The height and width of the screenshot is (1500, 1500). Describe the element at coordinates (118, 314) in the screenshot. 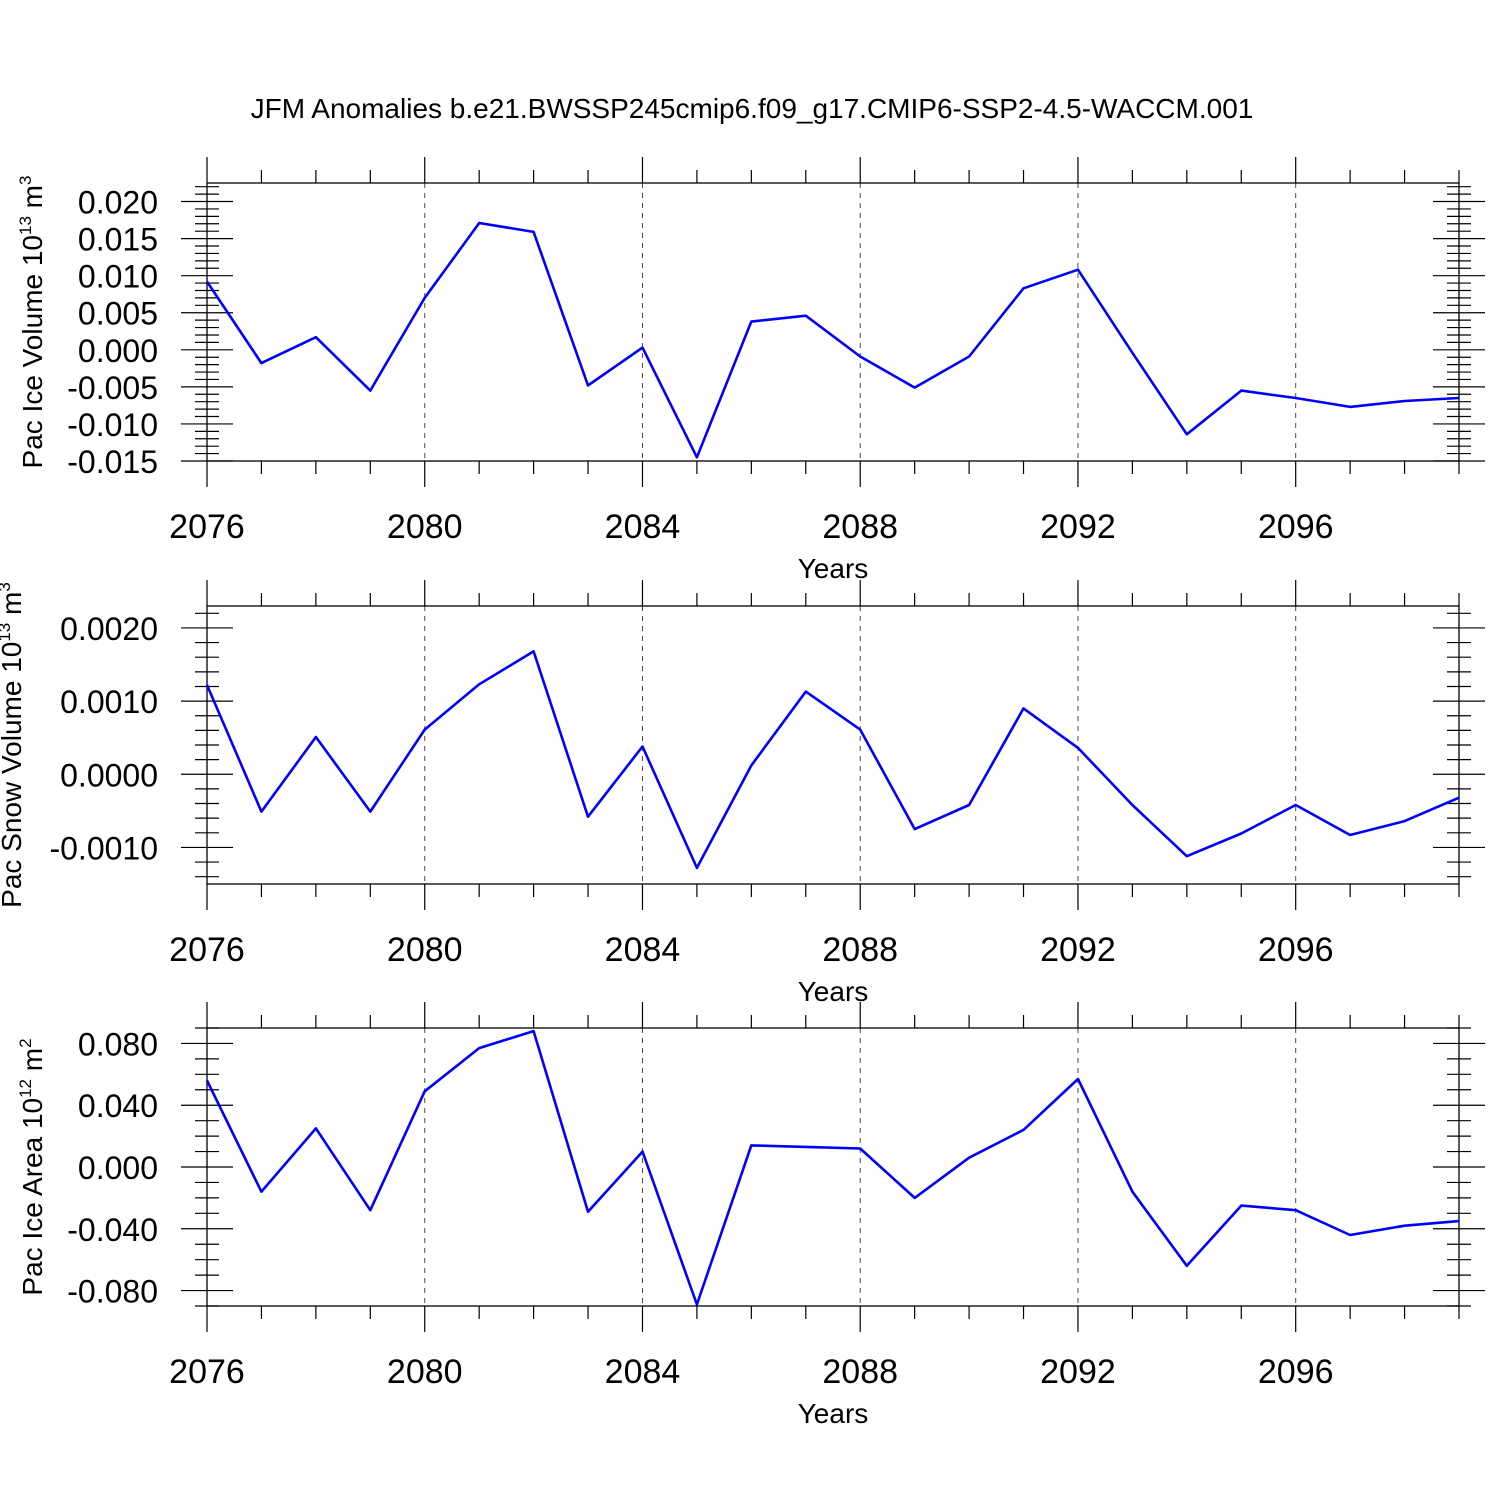

I see `y-tick-label: 0.005` at that location.